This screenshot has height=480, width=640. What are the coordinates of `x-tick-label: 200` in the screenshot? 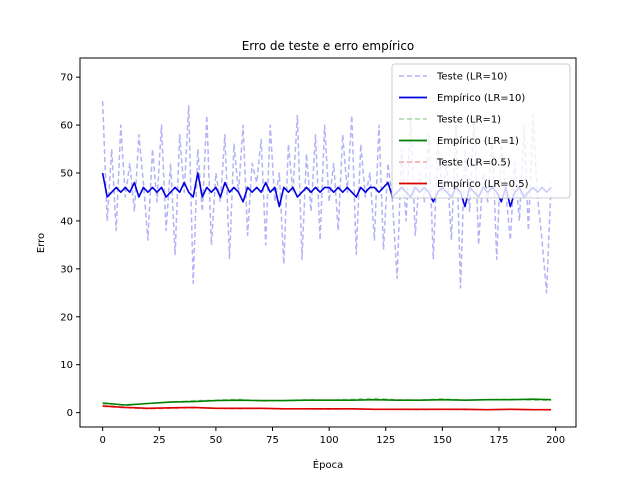 It's located at (555, 440).